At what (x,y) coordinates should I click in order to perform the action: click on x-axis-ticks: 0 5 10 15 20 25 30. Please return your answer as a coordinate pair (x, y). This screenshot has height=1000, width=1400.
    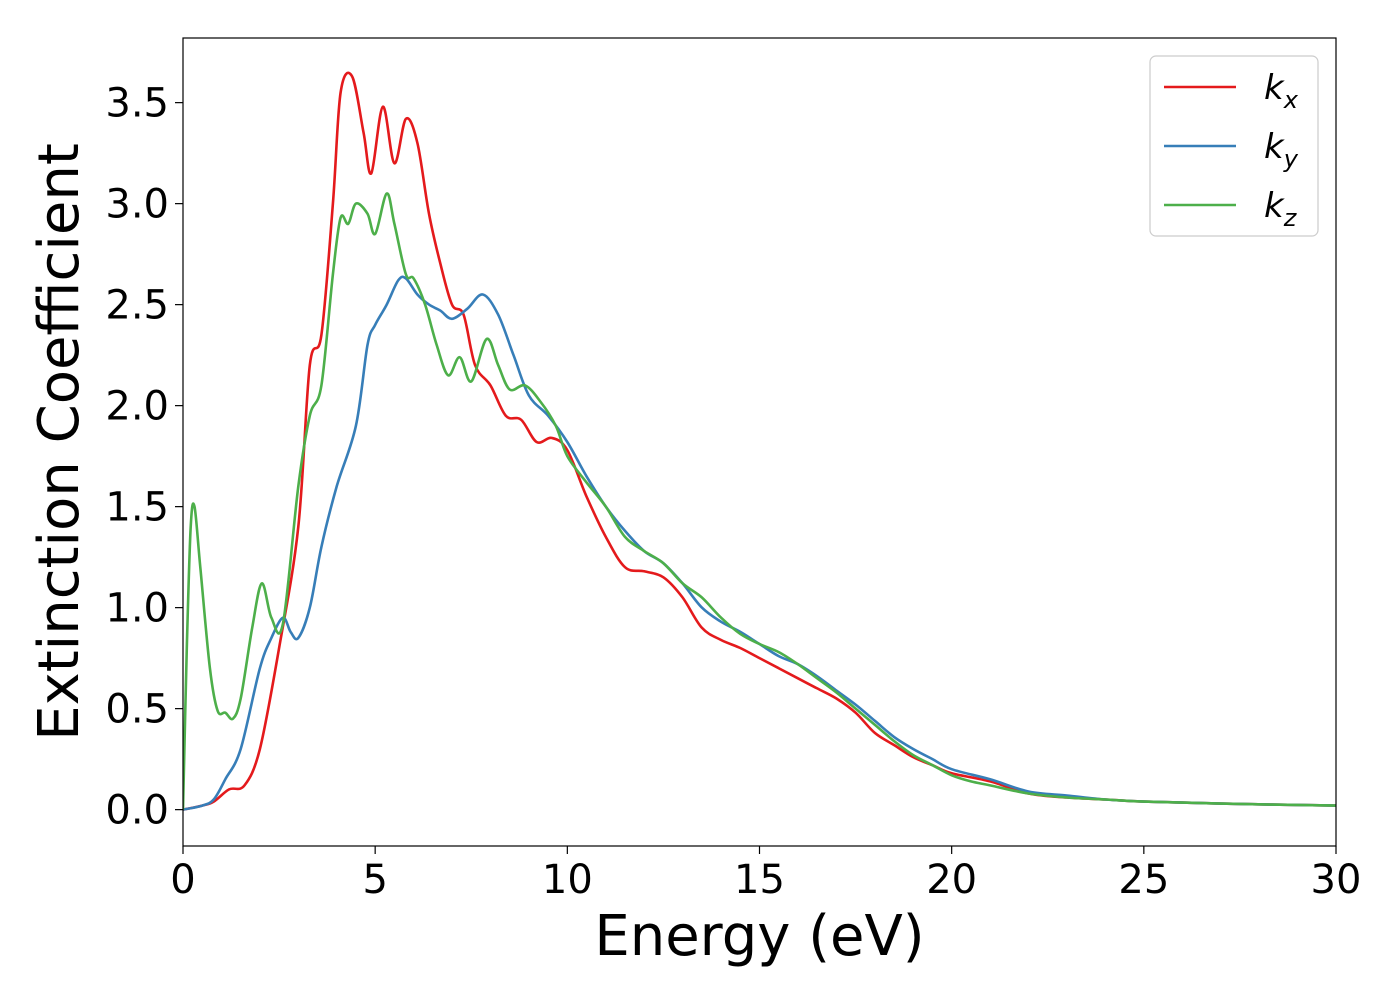
    Looking at the image, I should click on (765, 874).